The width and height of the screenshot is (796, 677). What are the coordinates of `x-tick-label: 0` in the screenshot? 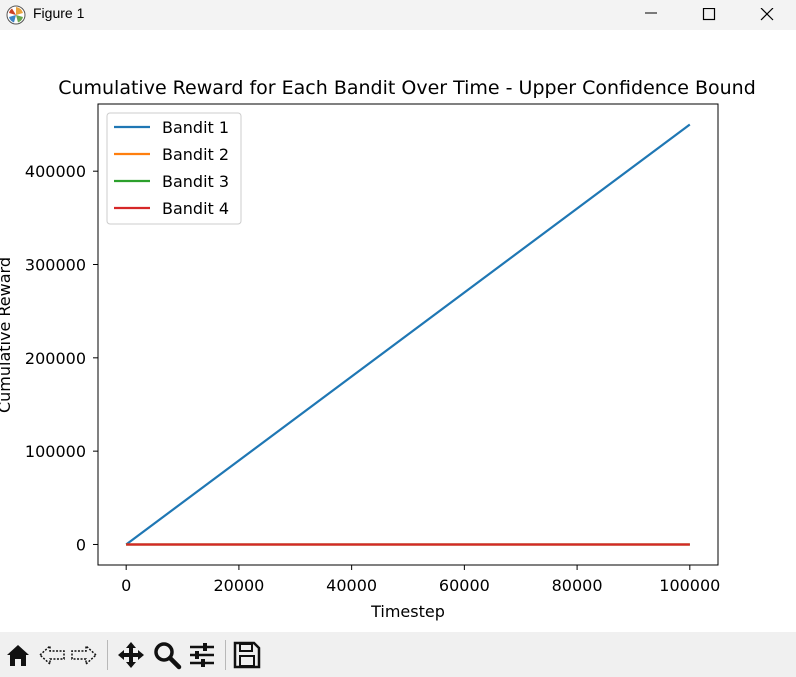 It's located at (126, 585).